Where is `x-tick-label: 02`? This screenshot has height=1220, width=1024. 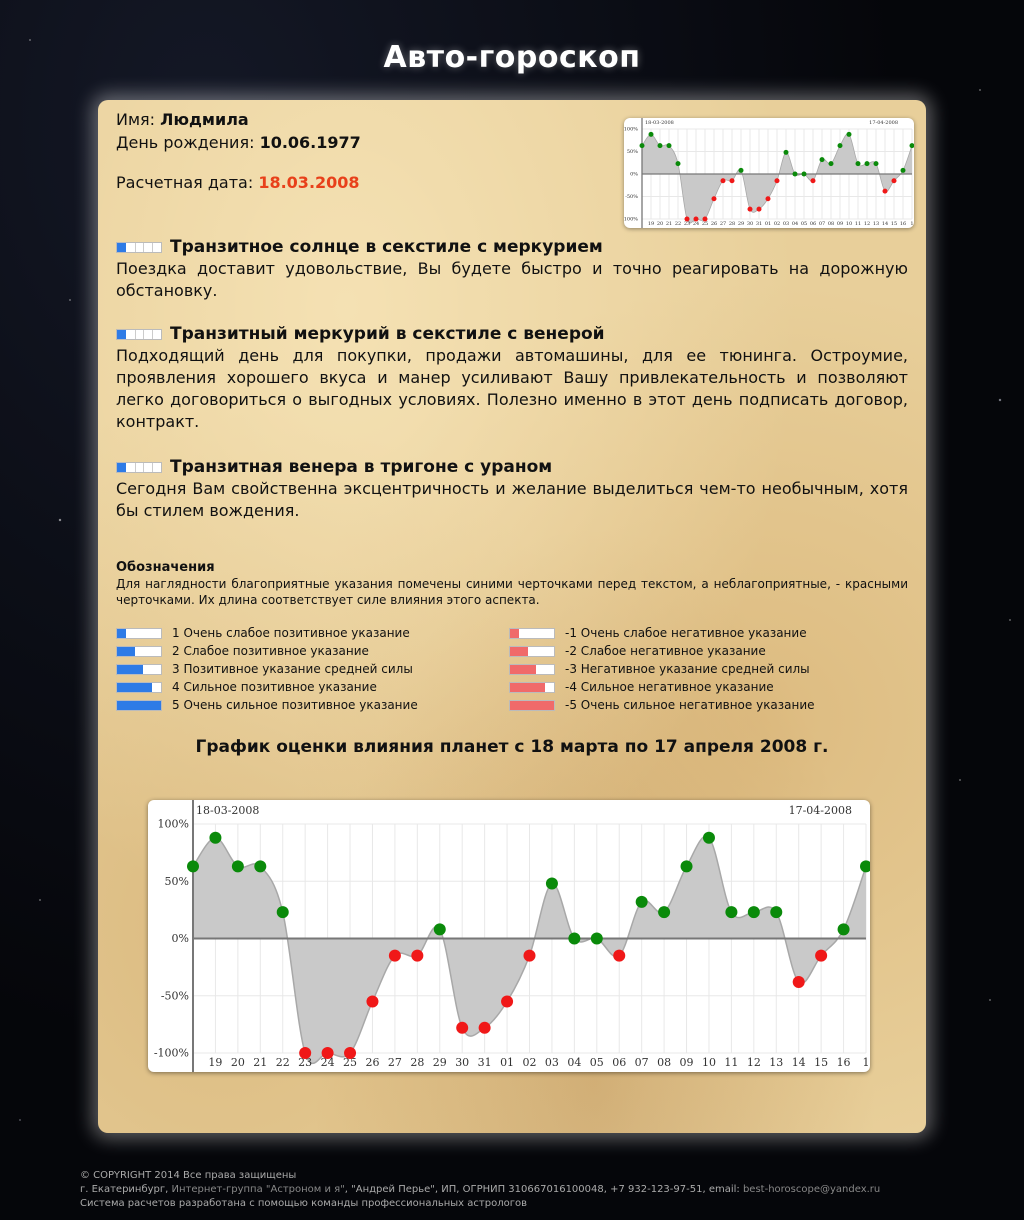
x-tick-label: 02 is located at coordinates (530, 1062).